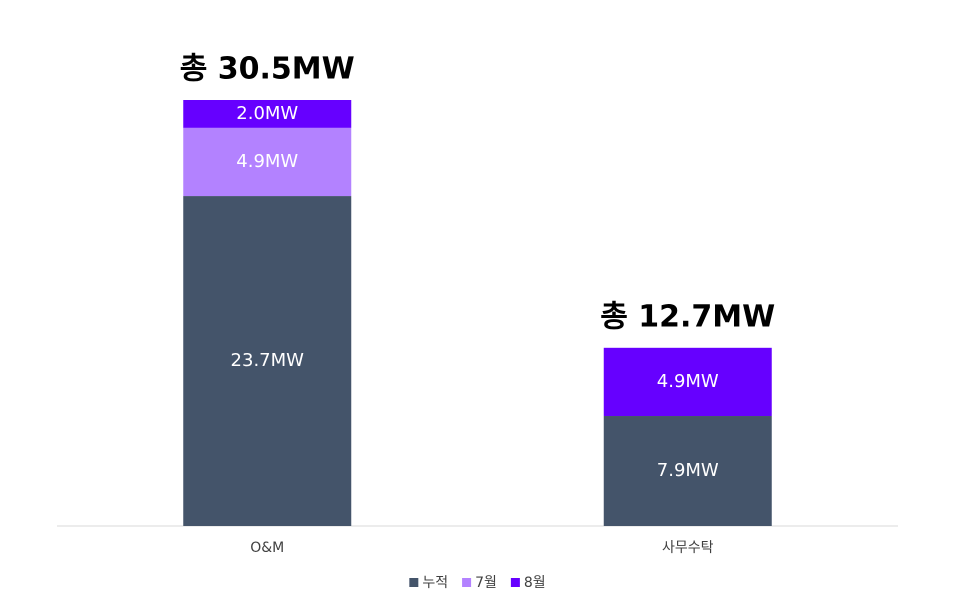 The height and width of the screenshot is (616, 959). I want to click on value-label: 23.7MW, so click(268, 360).